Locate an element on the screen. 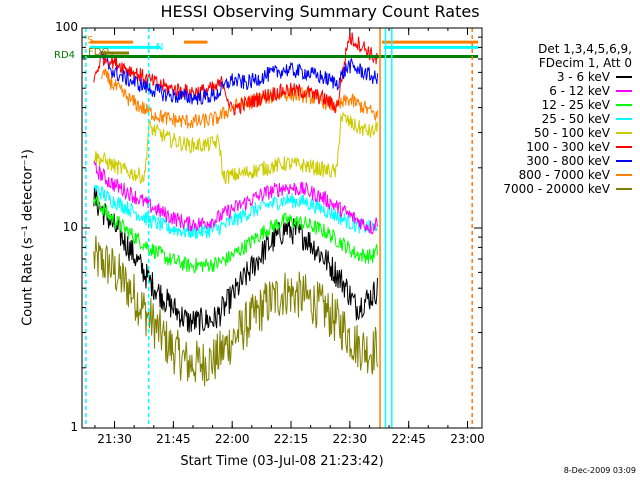  series-12-25-kev is located at coordinates (235, 235).